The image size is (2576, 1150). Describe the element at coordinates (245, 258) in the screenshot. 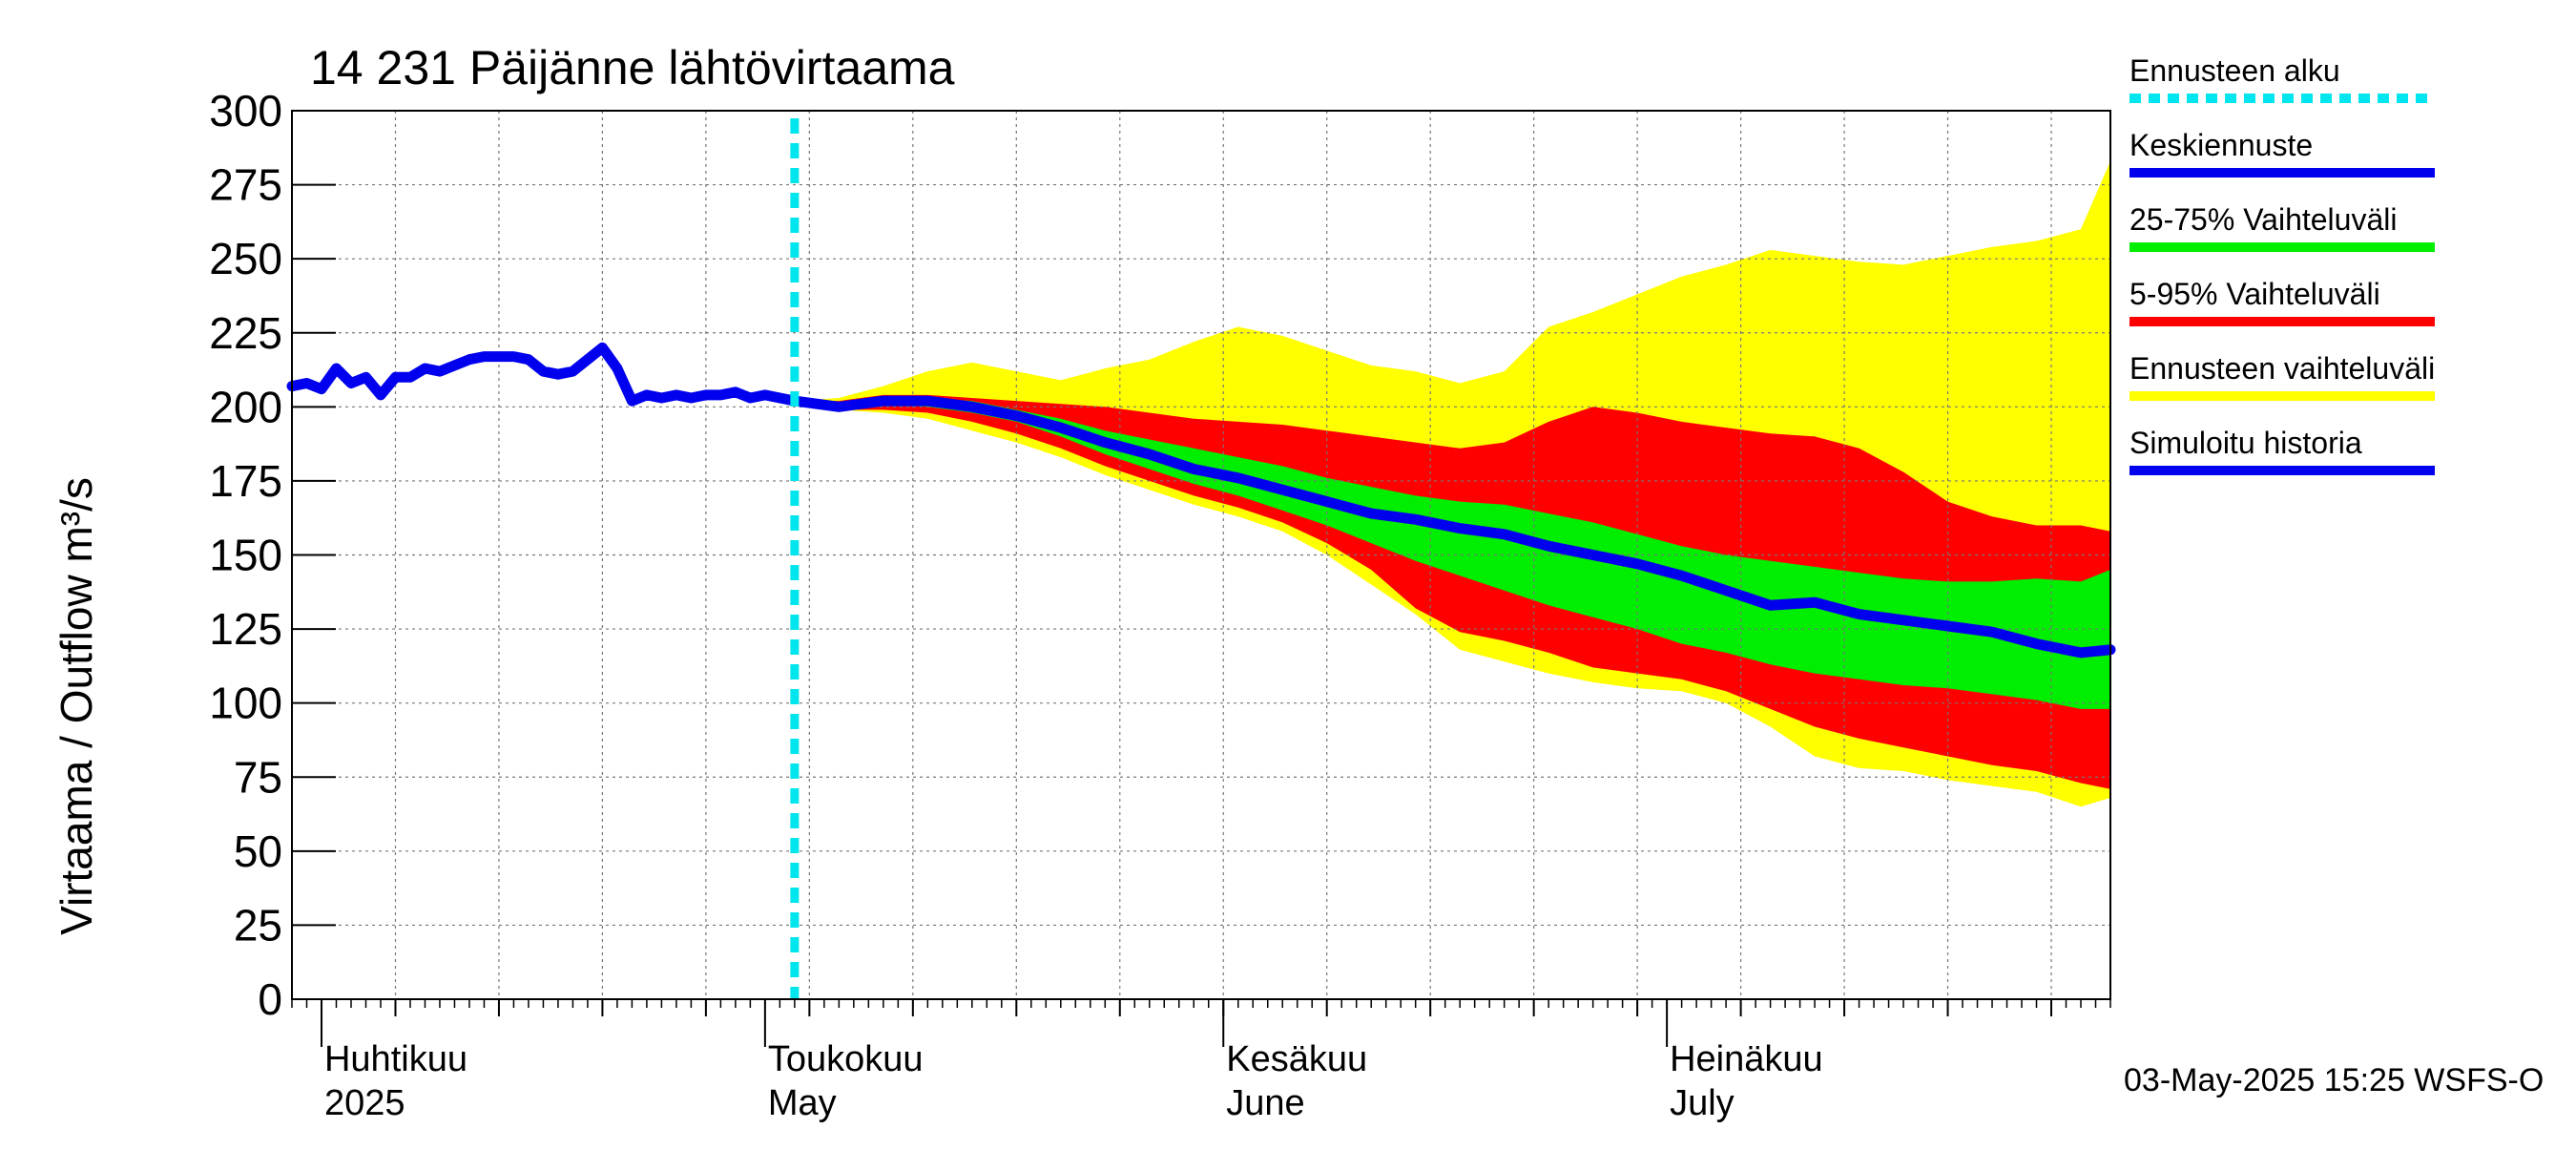

I see `y-tick-label: 250` at that location.